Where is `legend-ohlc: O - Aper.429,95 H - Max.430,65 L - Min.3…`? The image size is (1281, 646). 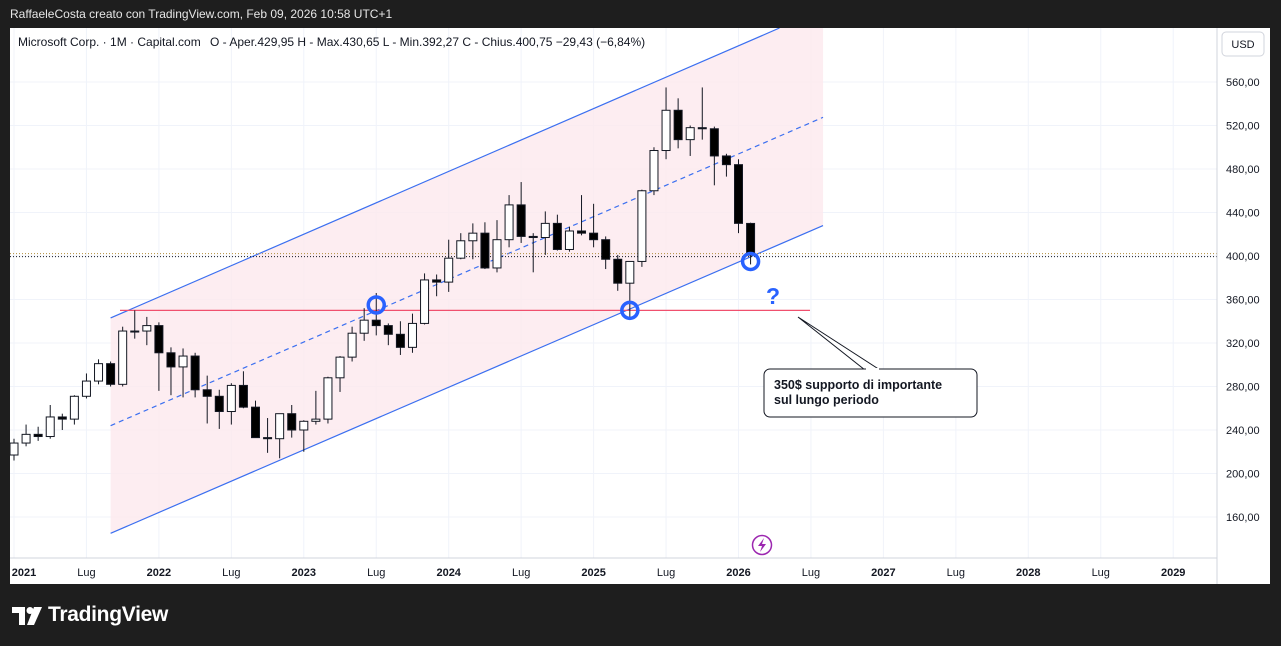
legend-ohlc: O - Aper.429,95 H - Max.430,65 L - Min.3… is located at coordinates (427, 42).